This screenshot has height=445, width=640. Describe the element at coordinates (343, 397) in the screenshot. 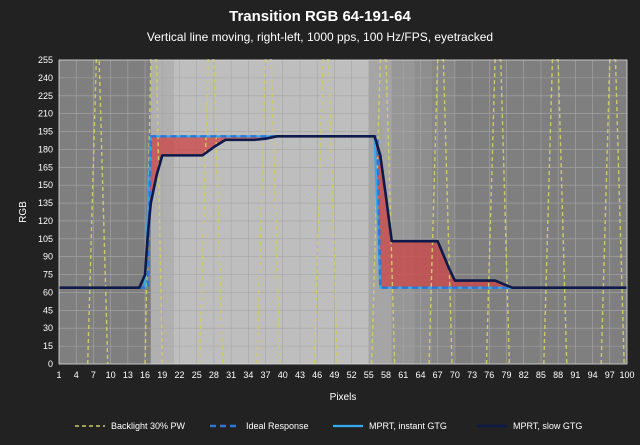

I see `x-axis-label: Pixels` at that location.